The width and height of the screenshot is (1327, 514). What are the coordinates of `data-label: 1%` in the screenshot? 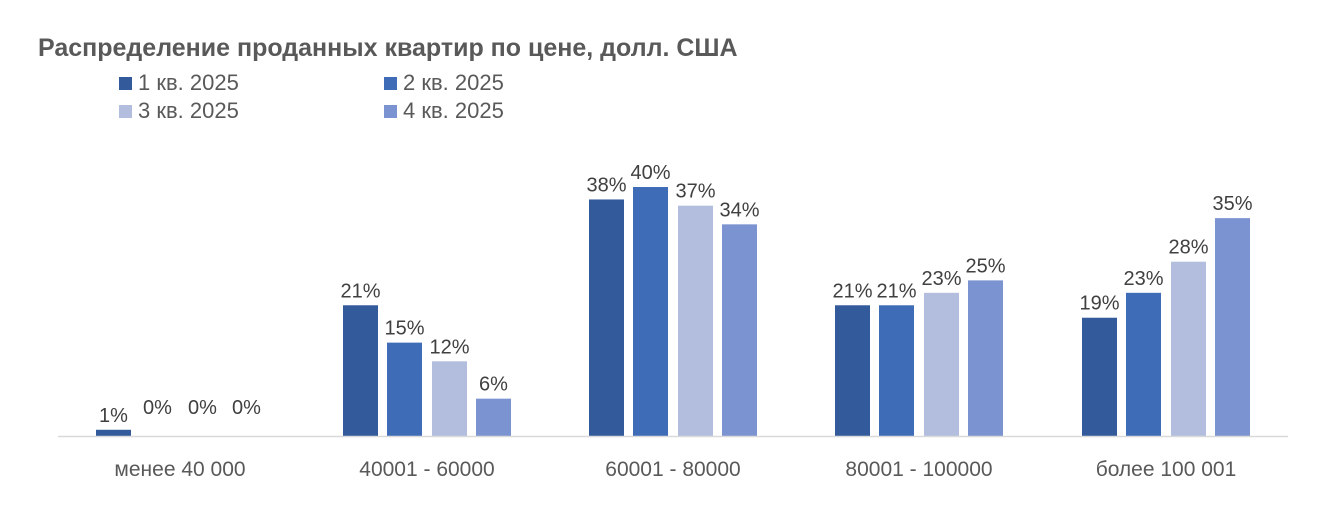 It's located at (113, 416).